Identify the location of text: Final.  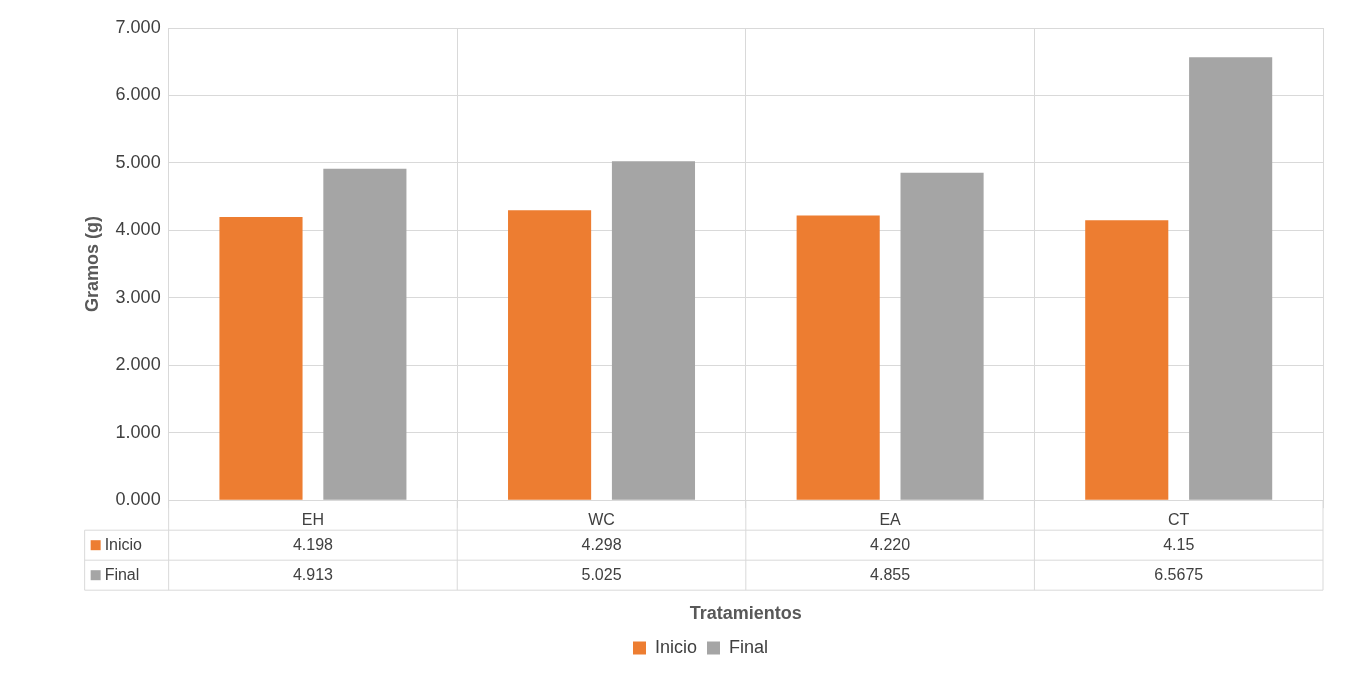
(122, 574).